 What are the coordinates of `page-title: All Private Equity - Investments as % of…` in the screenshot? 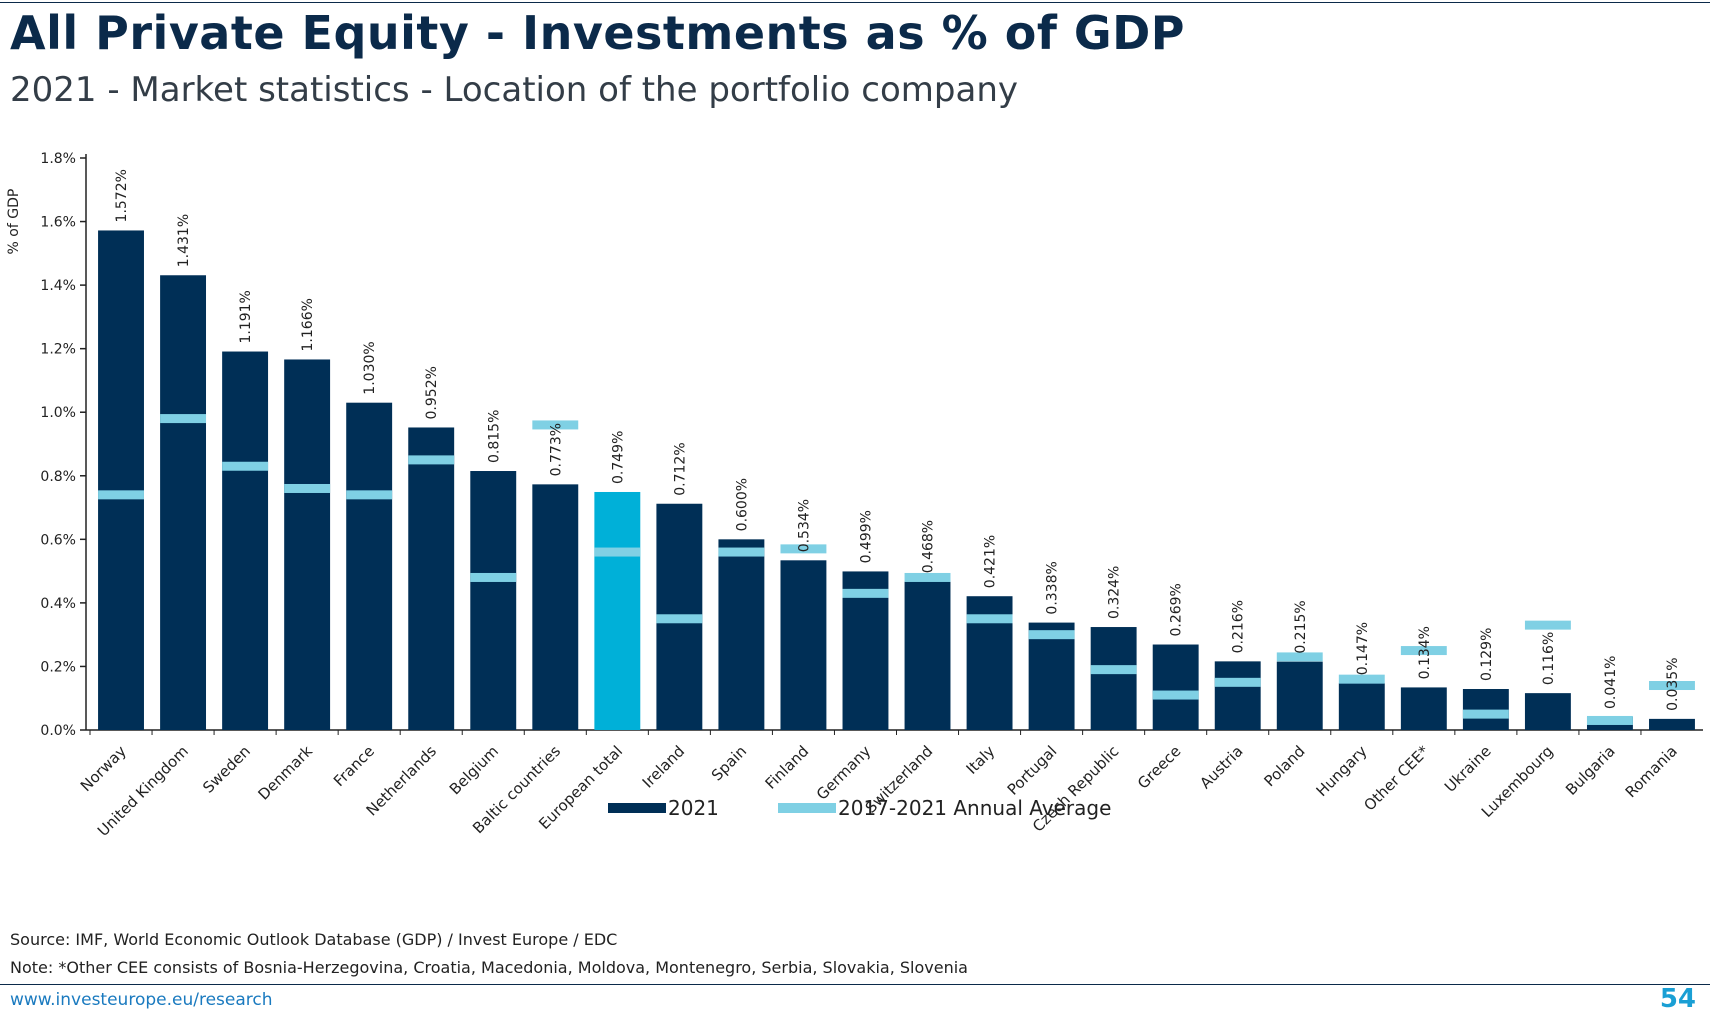 It's located at (598, 33).